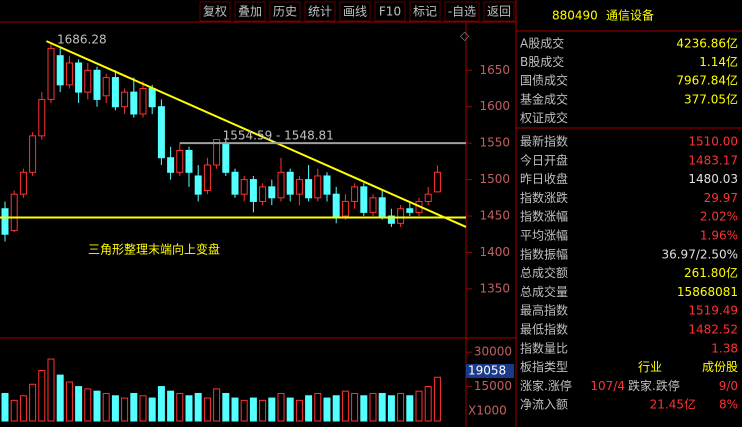 This screenshot has width=742, height=427. What do you see at coordinates (544, 98) in the screenshot?
I see `row-label: 基金成交` at bounding box center [544, 98].